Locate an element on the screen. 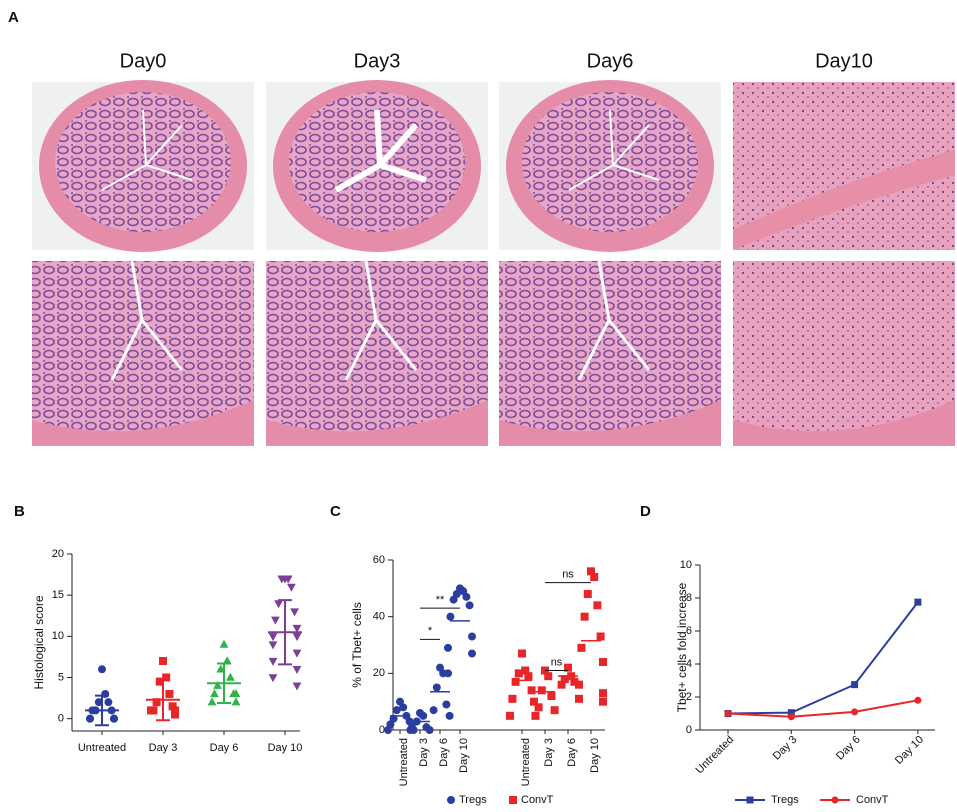 The image size is (957, 812). panel-label: A is located at coordinates (13, 17).